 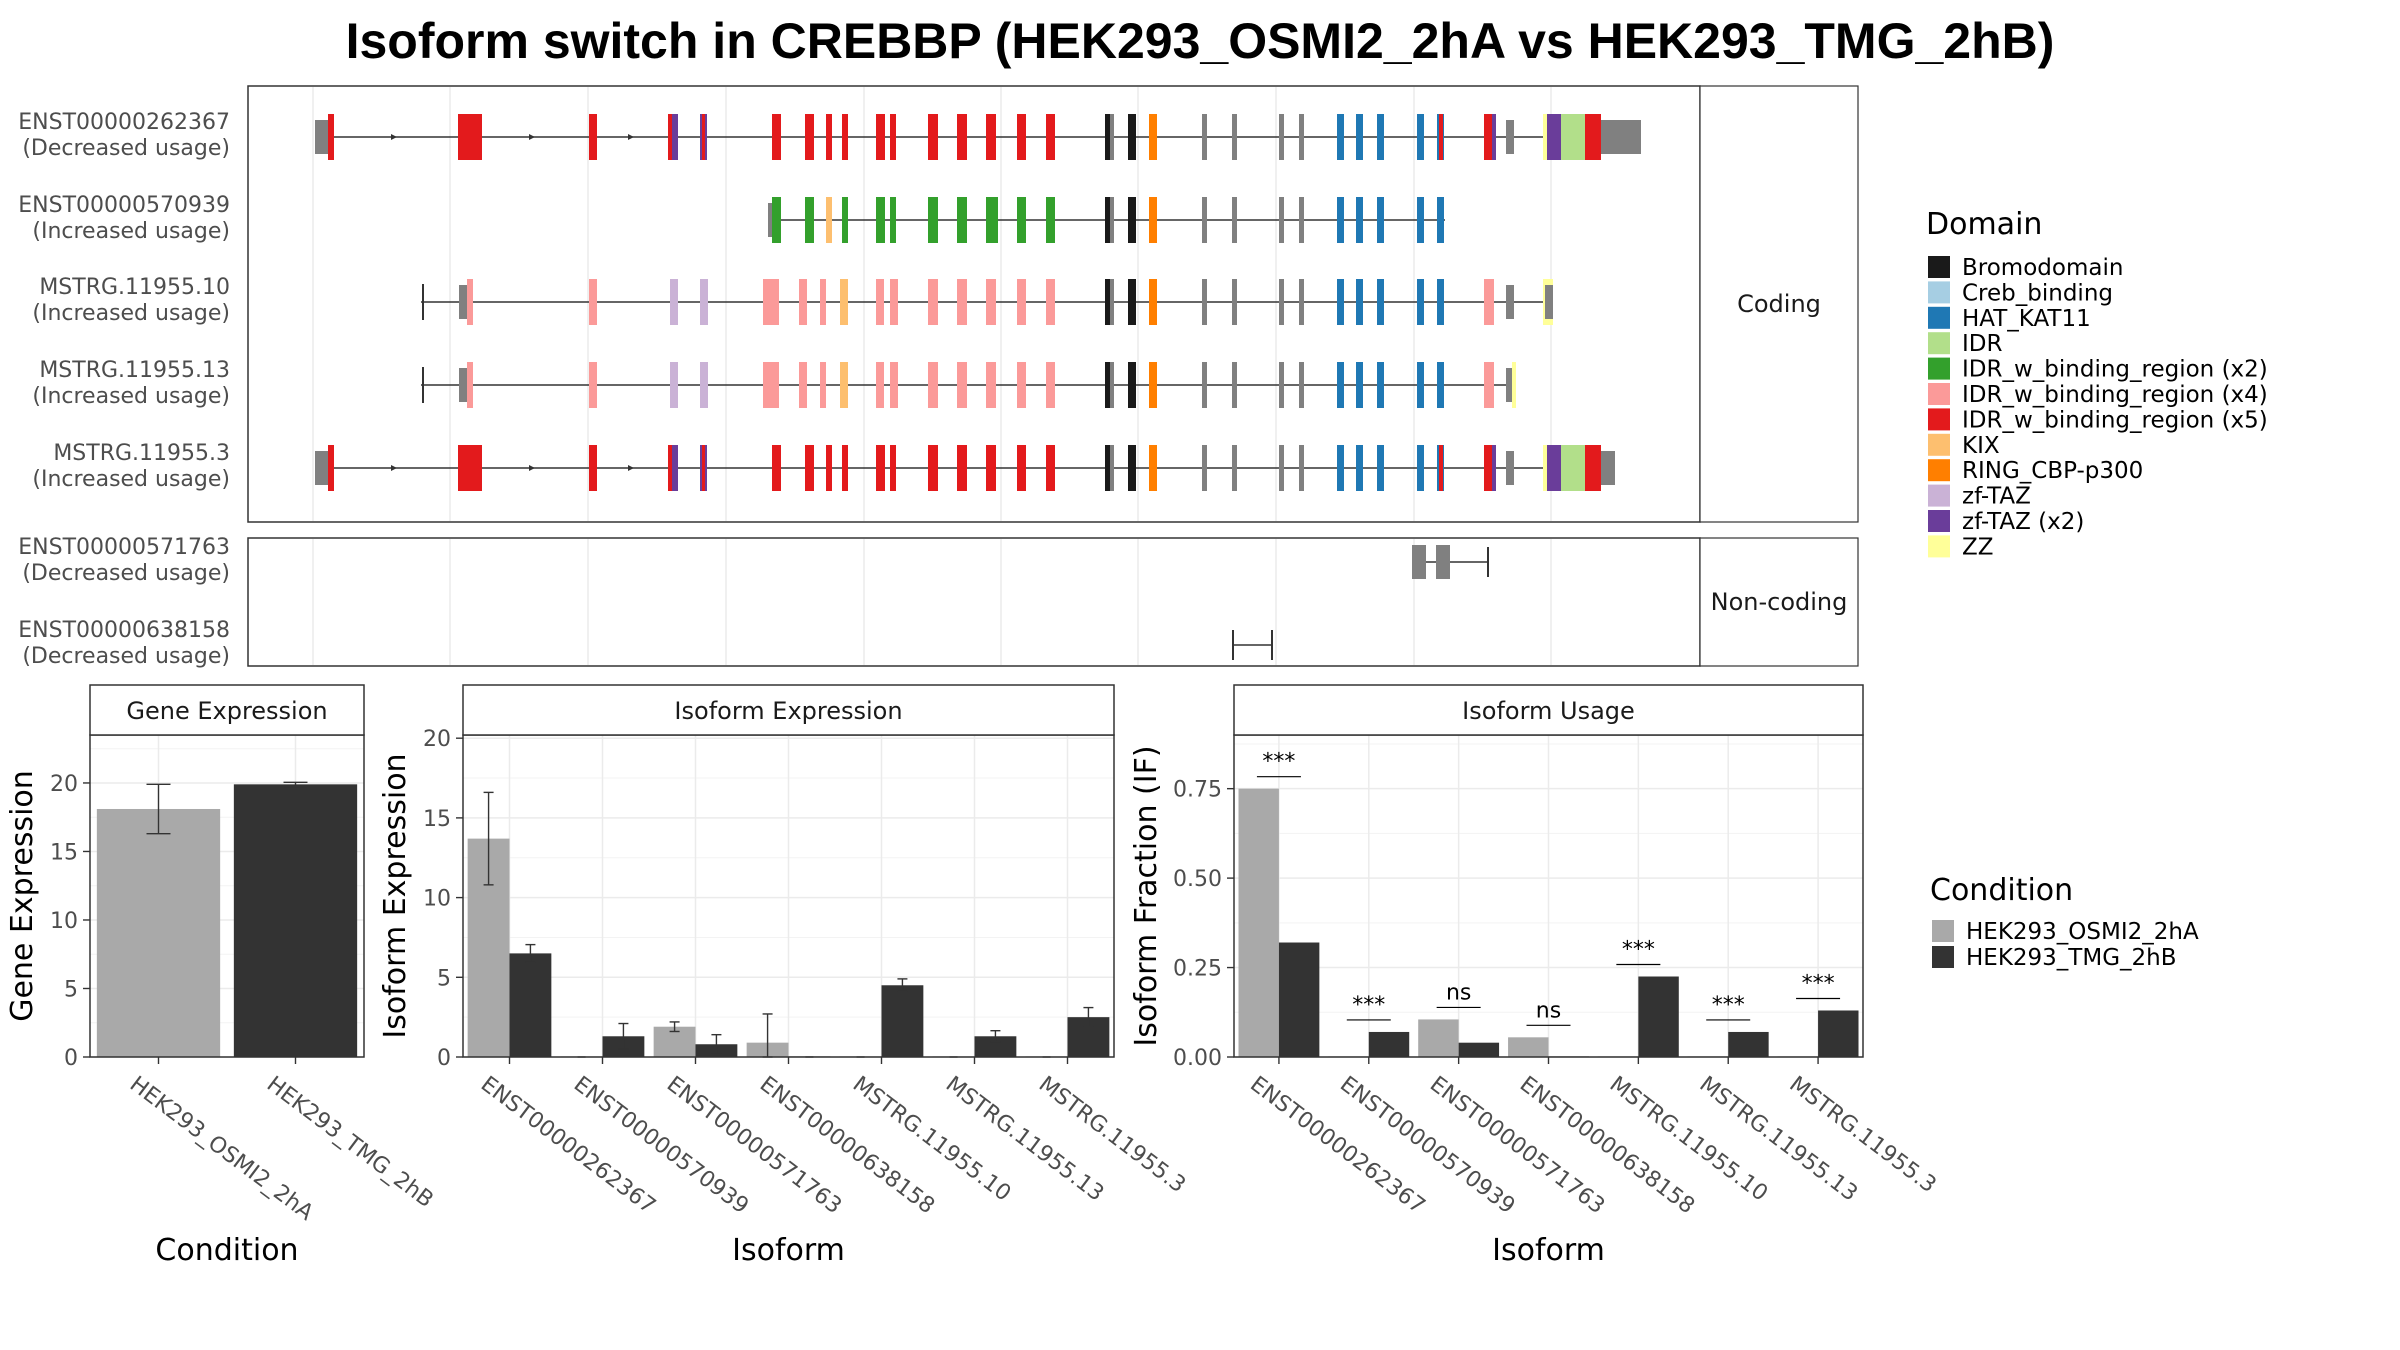 What do you see at coordinates (1197, 969) in the screenshot?
I see `y-tick-label: 0.25` at bounding box center [1197, 969].